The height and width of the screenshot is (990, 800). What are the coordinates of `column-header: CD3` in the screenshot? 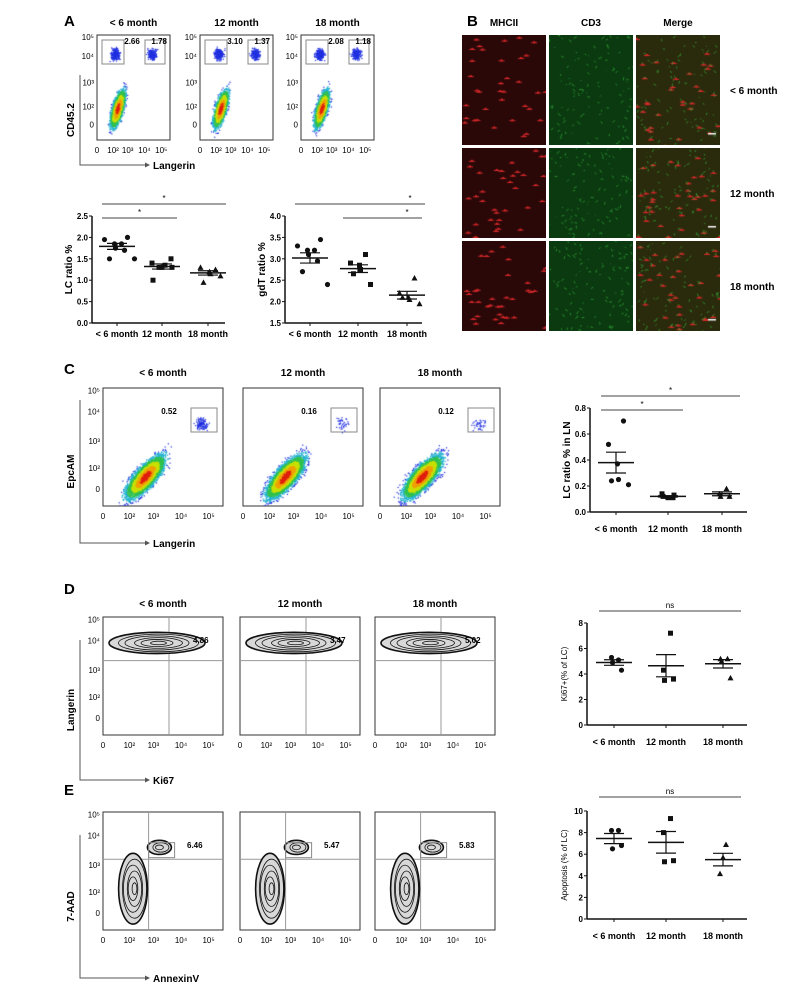 It's located at (591, 23).